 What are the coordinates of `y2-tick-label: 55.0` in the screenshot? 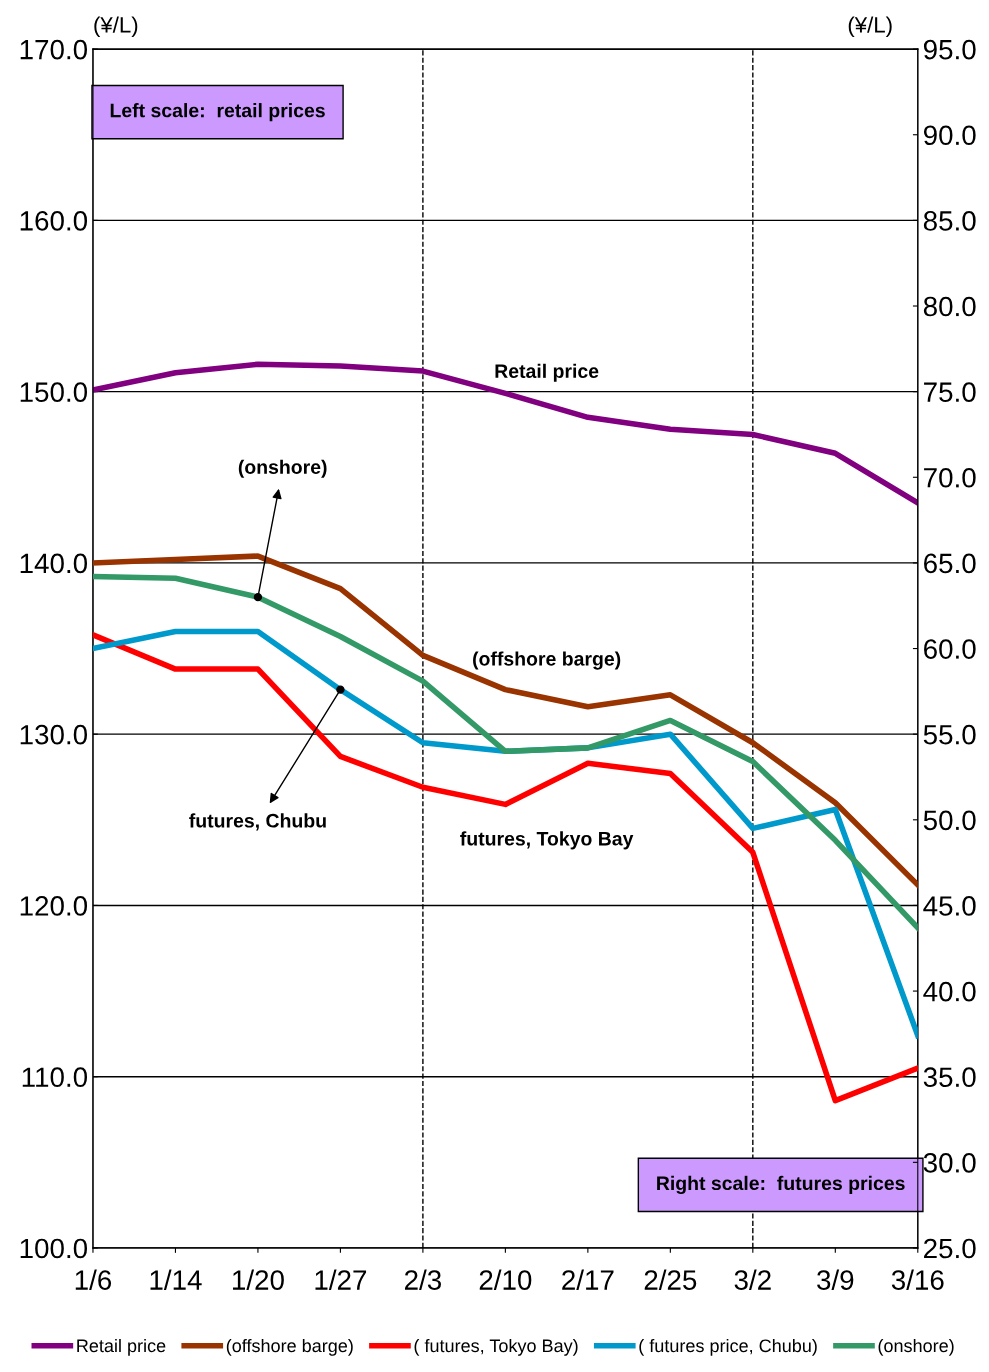 It's located at (949, 734).